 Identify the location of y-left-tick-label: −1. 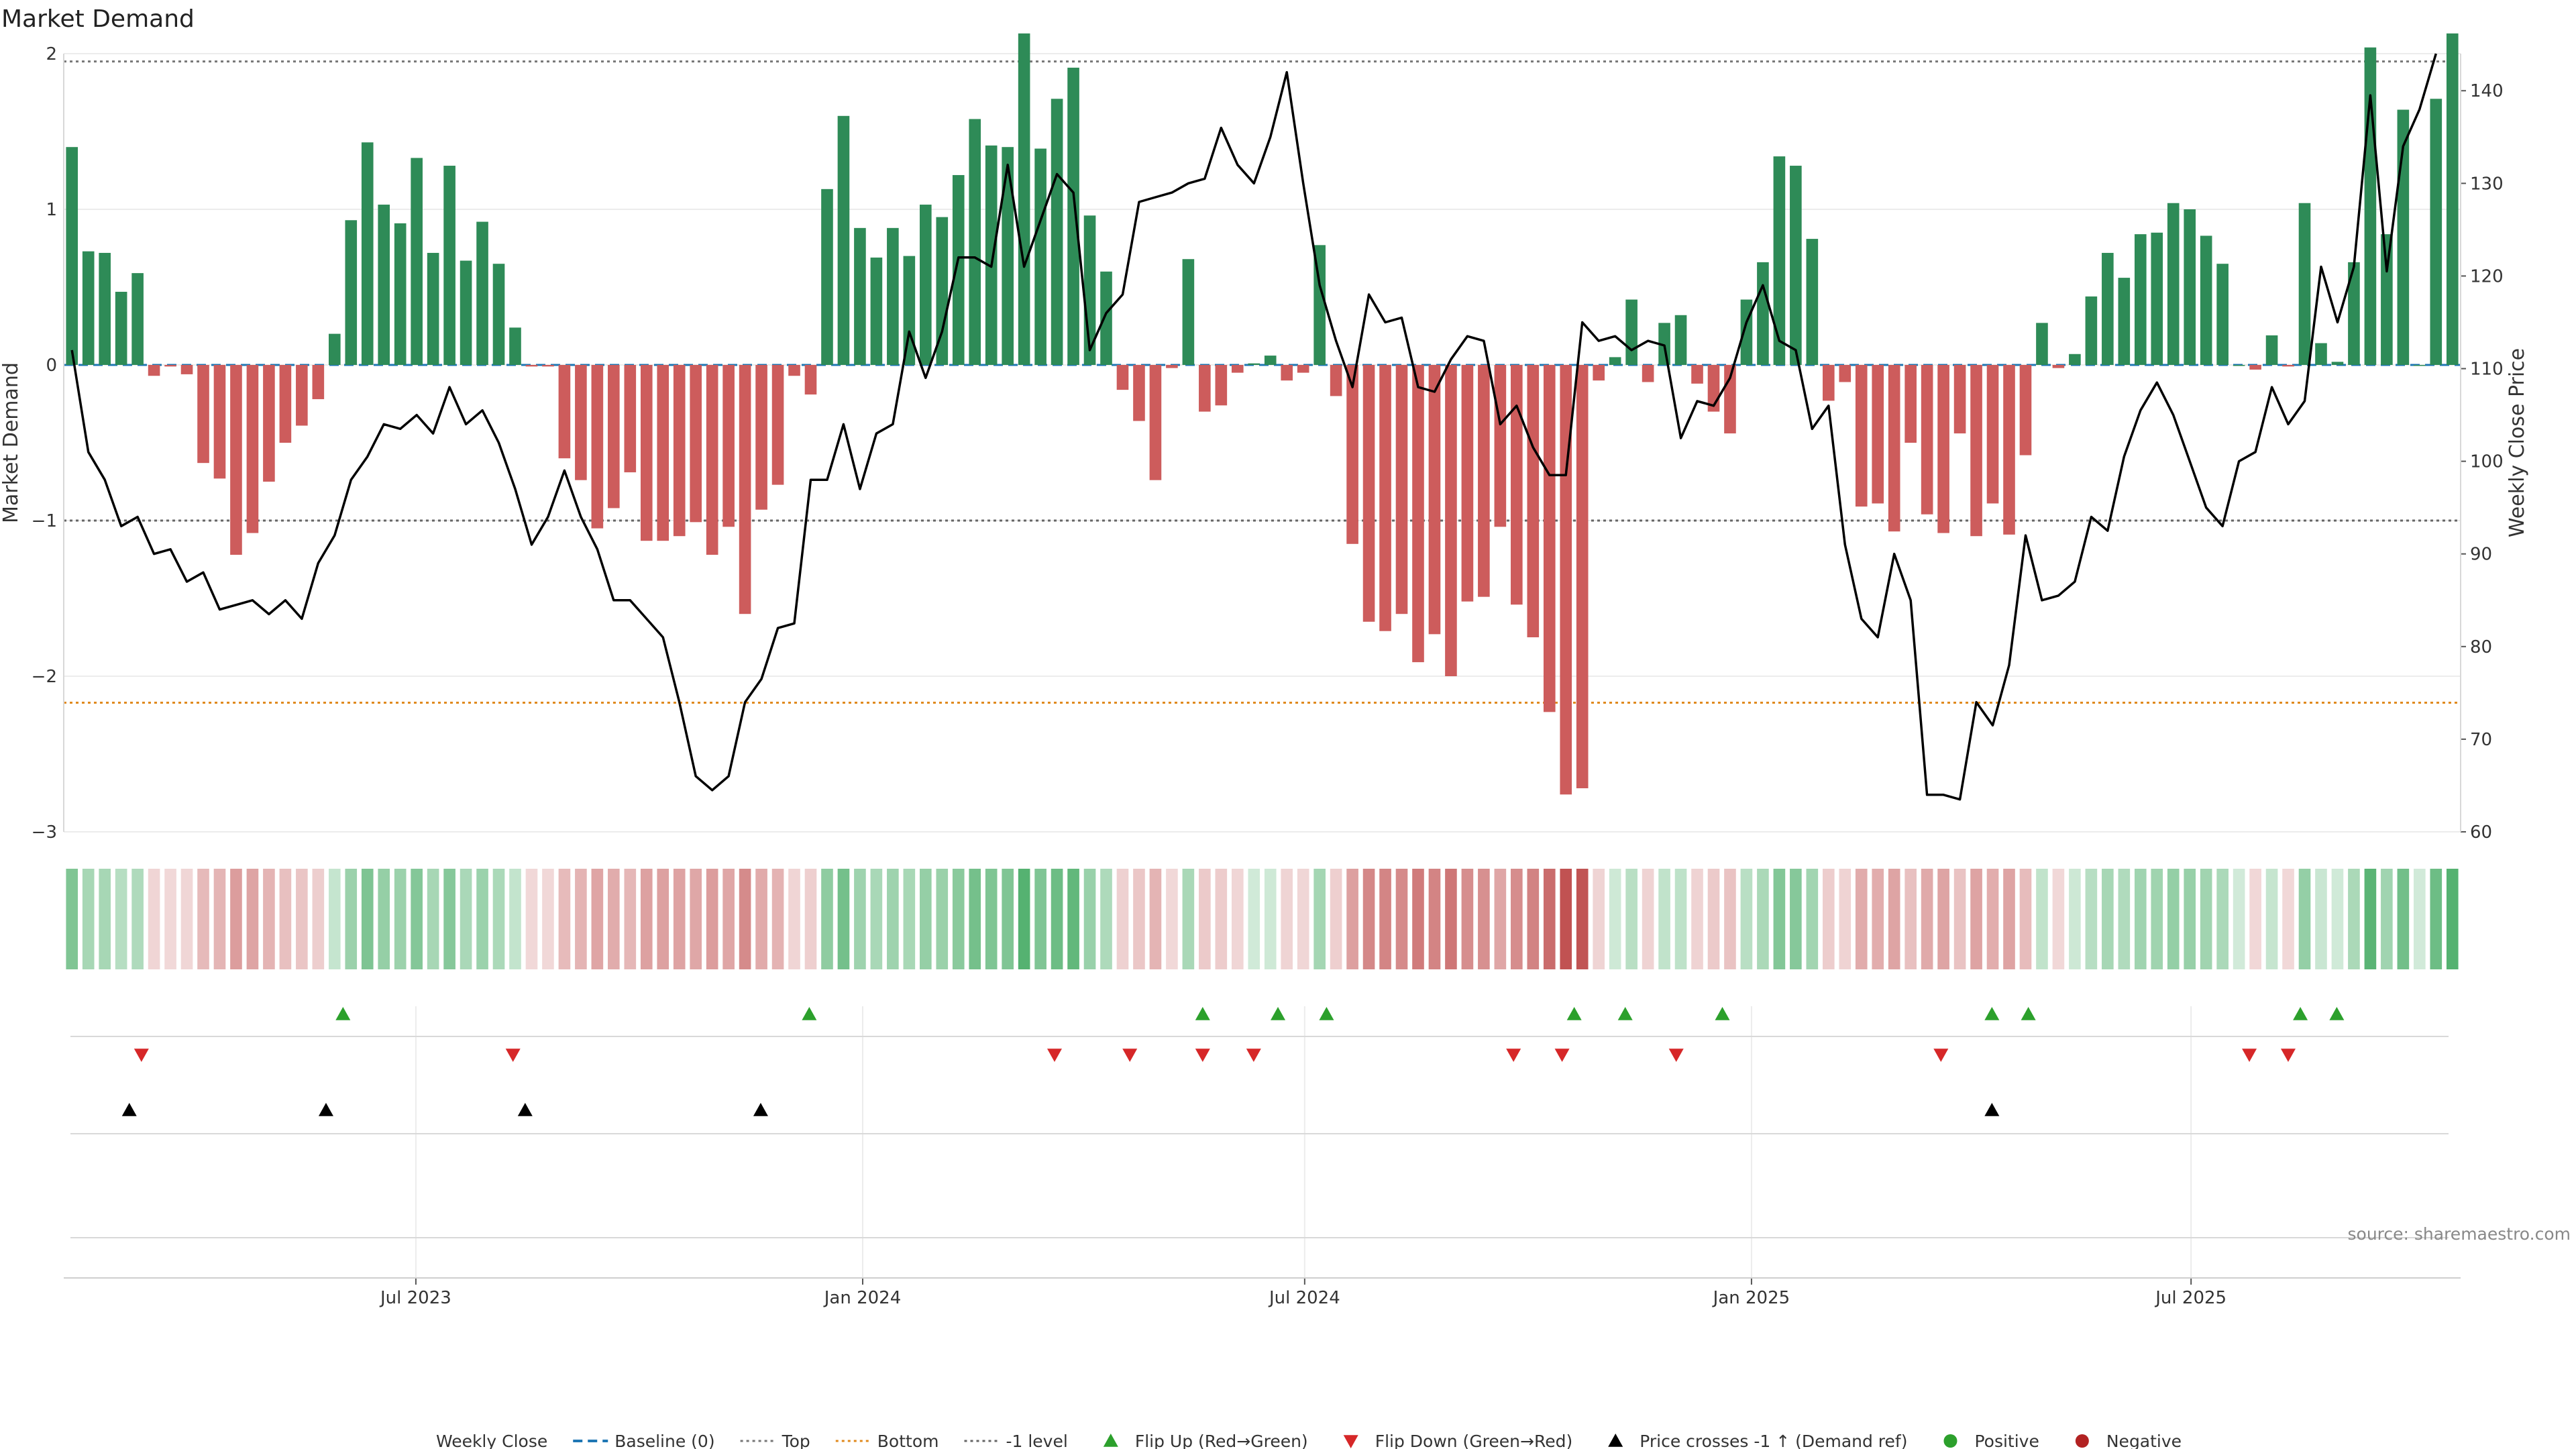
(44, 521).